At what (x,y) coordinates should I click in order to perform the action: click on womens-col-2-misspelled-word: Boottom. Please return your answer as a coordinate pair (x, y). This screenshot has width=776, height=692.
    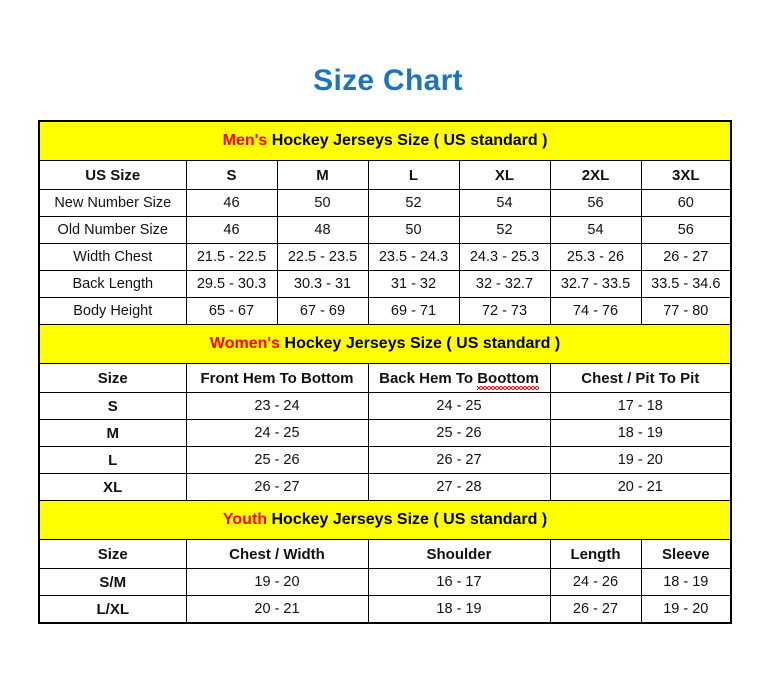
    Looking at the image, I should click on (508, 379).